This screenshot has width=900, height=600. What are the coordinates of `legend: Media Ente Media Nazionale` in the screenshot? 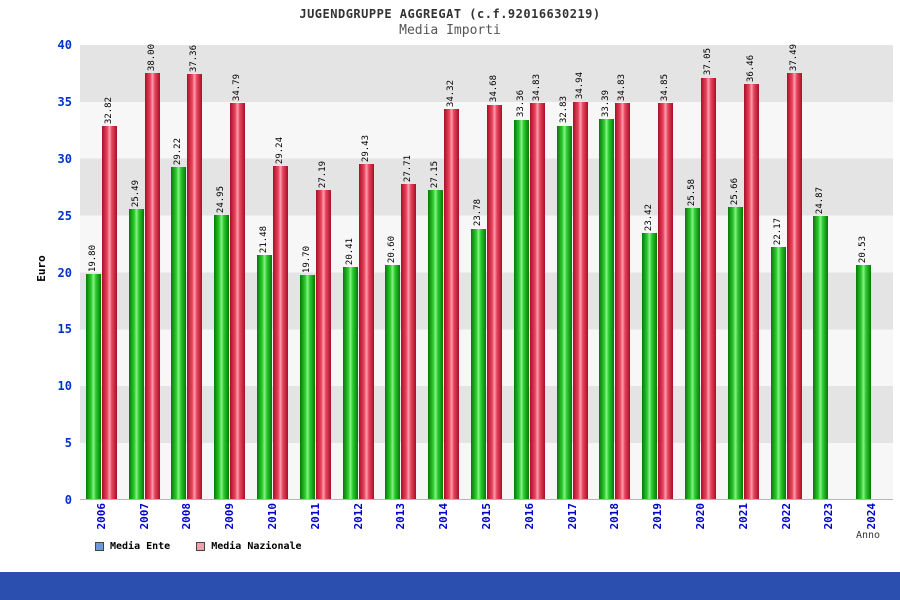 It's located at (198, 546).